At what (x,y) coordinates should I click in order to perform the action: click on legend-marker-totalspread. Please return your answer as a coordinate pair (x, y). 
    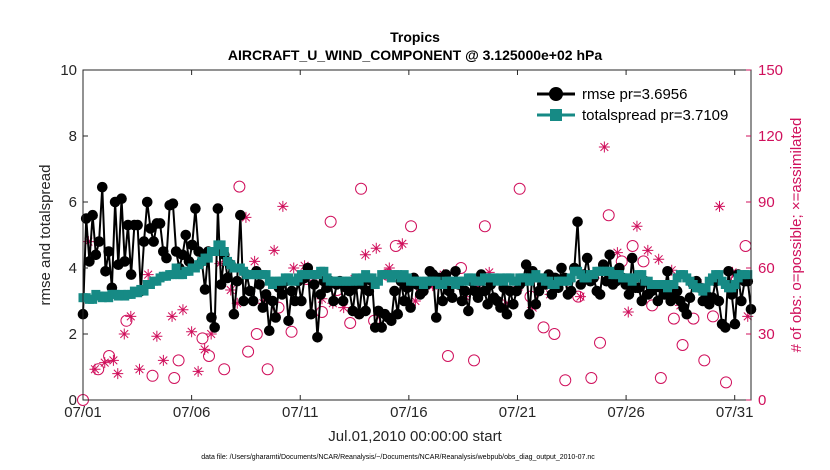
    Looking at the image, I should click on (556, 115).